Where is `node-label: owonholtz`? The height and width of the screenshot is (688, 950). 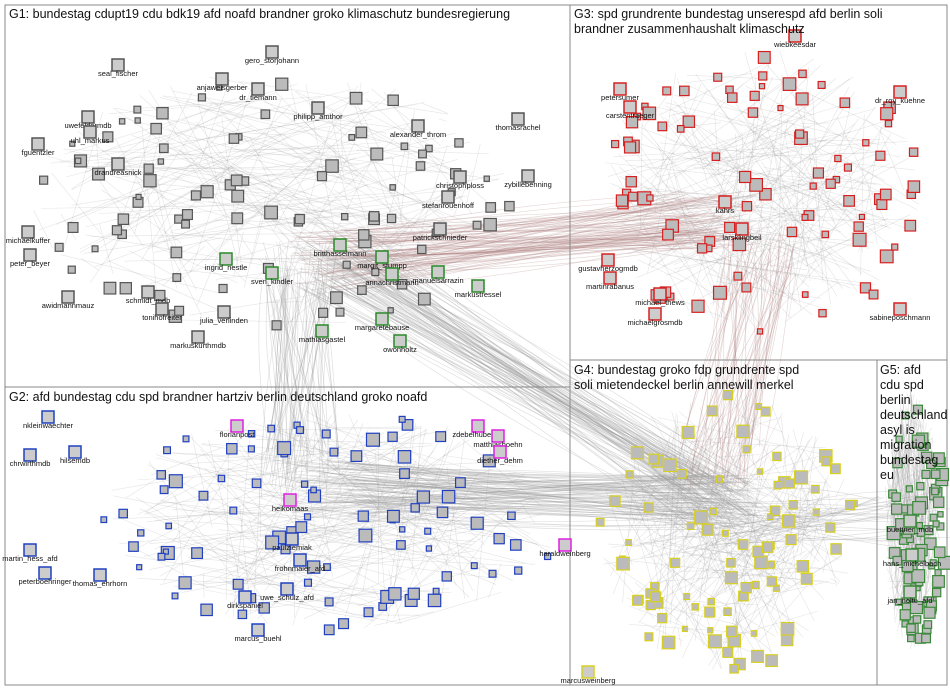
node-label: owonholtz is located at coordinates (400, 349).